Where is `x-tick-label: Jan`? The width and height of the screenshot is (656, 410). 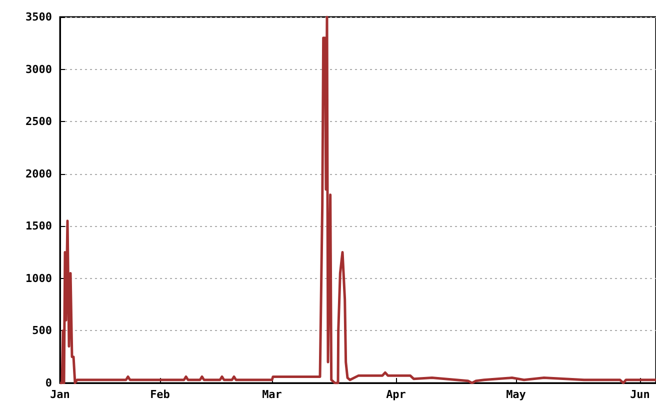
x-tick-label: Jan is located at coordinates (60, 394).